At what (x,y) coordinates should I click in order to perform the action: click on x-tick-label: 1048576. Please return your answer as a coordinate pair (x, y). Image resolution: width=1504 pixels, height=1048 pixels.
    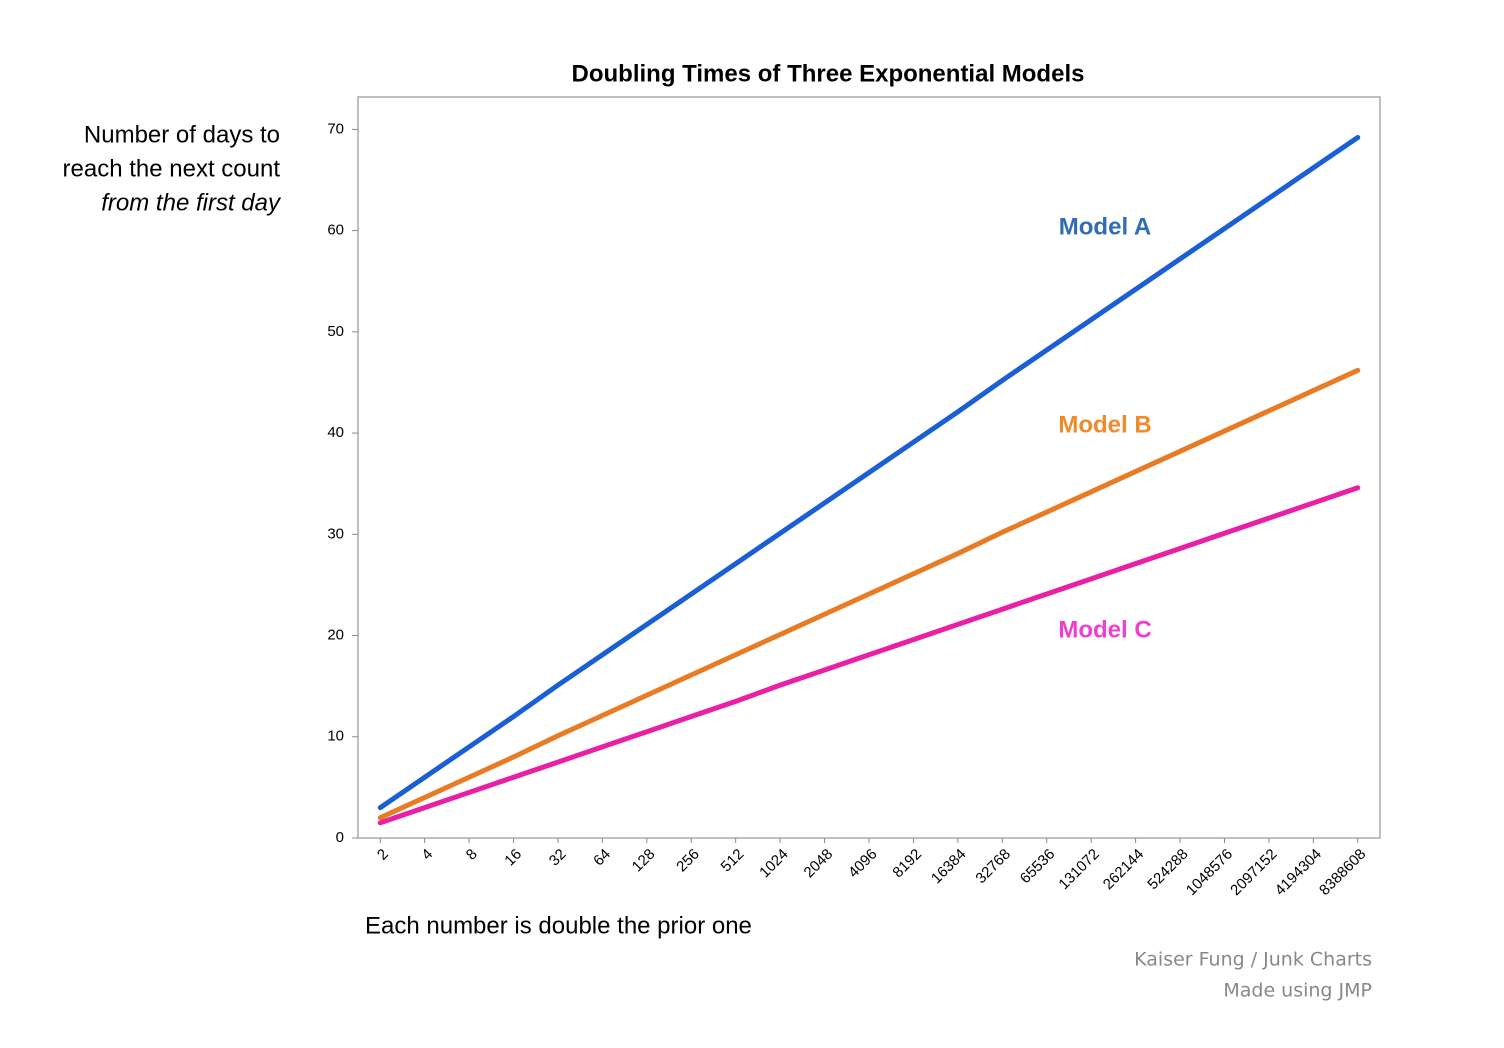
    Looking at the image, I should click on (1209, 872).